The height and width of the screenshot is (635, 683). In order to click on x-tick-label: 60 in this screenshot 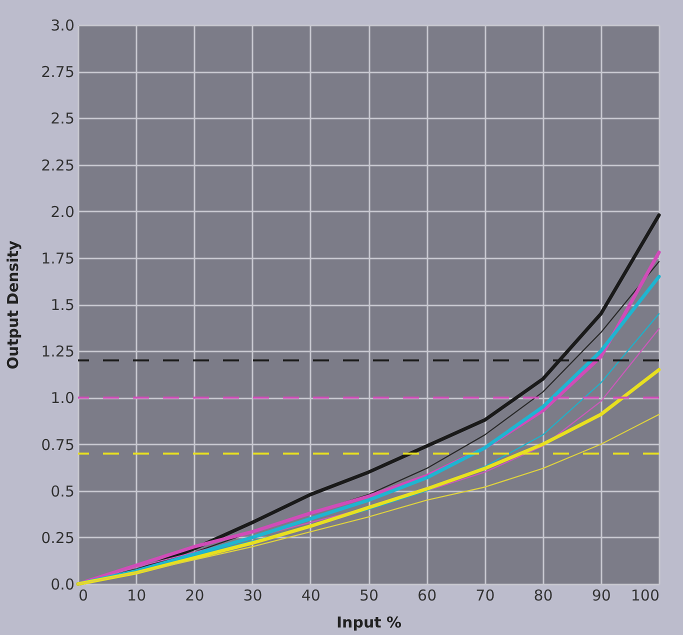, I will do `click(427, 595)`.